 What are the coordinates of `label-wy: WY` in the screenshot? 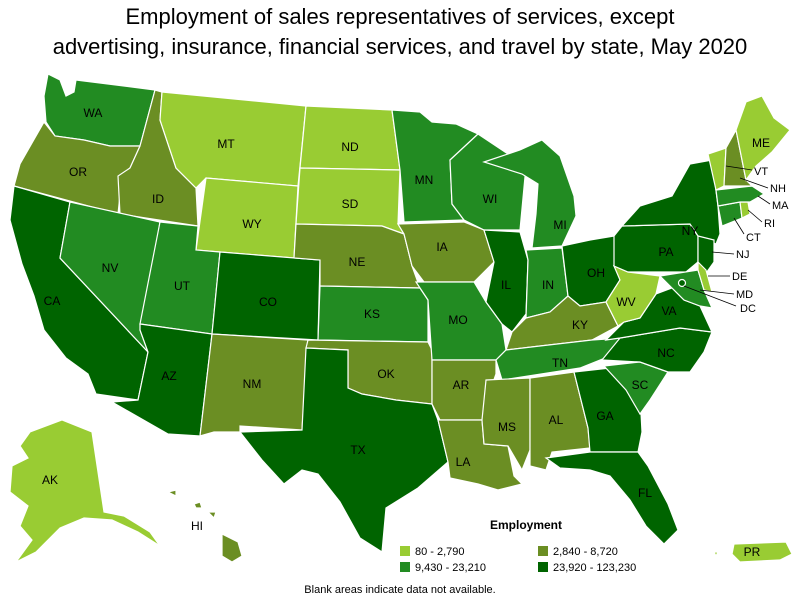 It's located at (251, 224).